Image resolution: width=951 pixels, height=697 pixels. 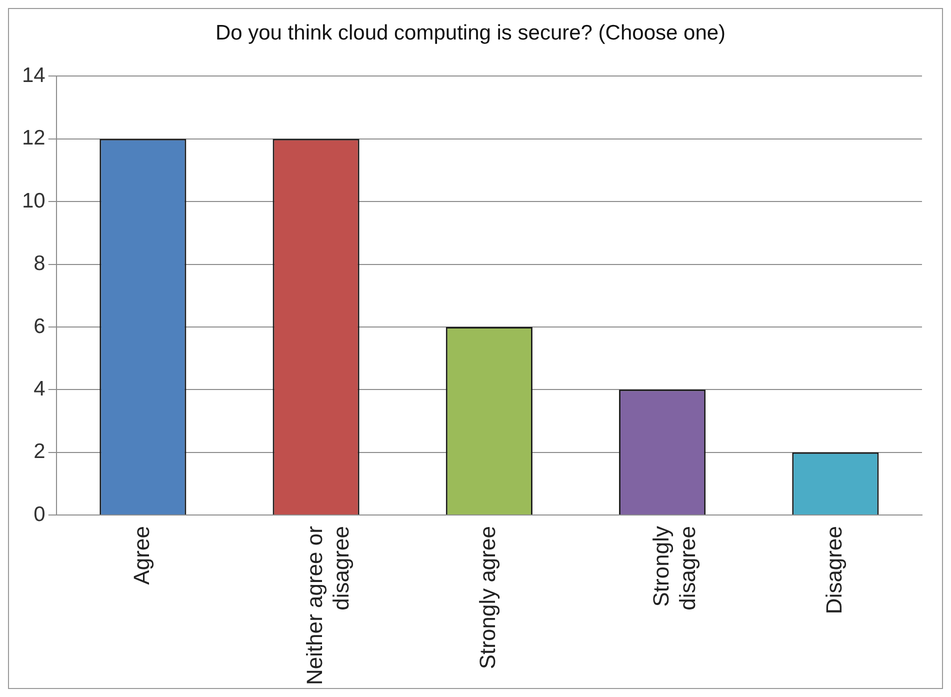 I want to click on y-tick-label: 4, so click(x=40, y=388).